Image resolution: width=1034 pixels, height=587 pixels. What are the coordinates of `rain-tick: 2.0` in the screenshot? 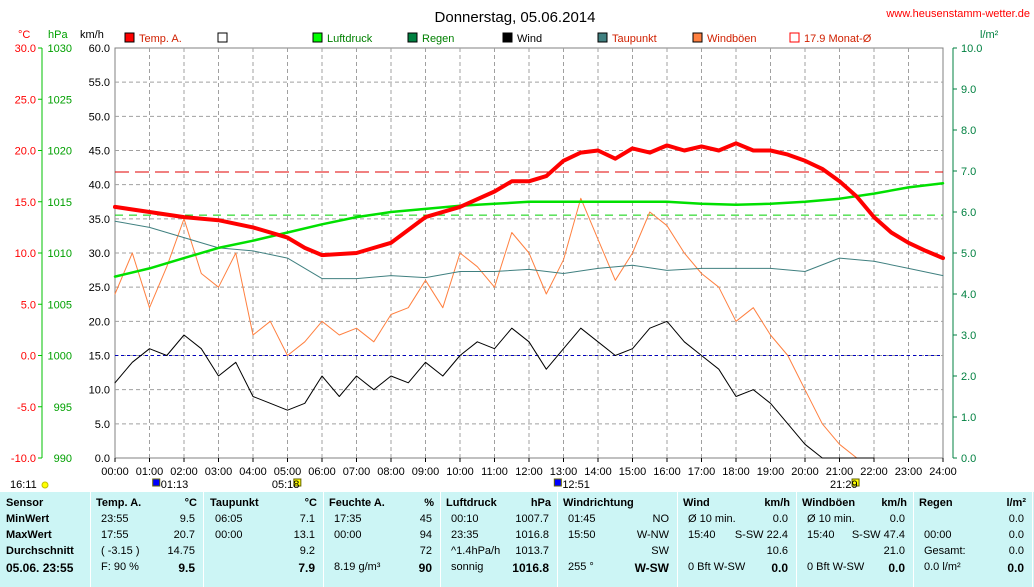 It's located at (968, 377).